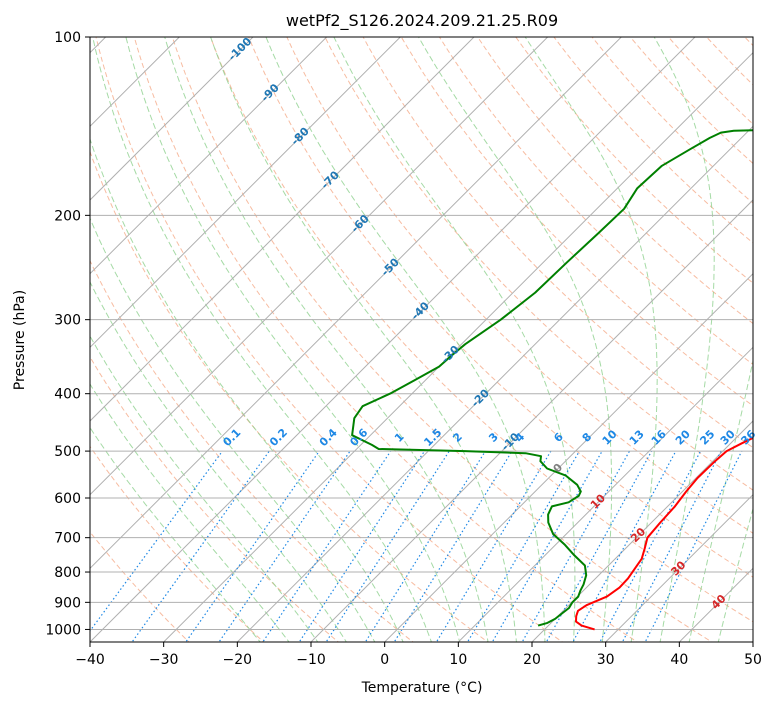 The width and height of the screenshot is (775, 708). I want to click on isotherm-label: -50, so click(390, 266).